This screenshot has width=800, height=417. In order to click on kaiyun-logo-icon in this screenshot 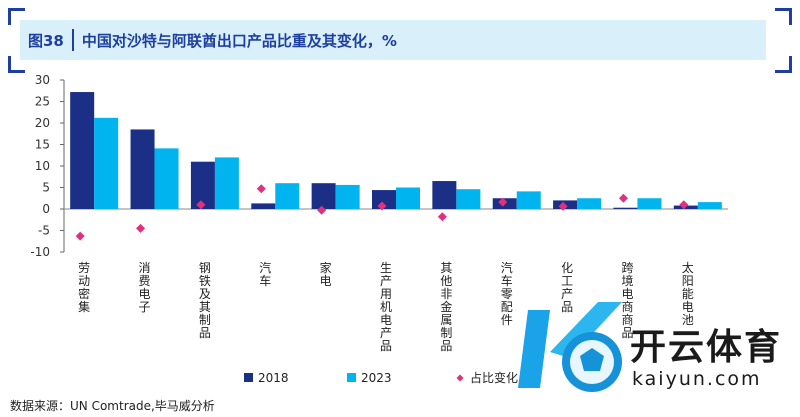, I will do `click(570, 347)`.